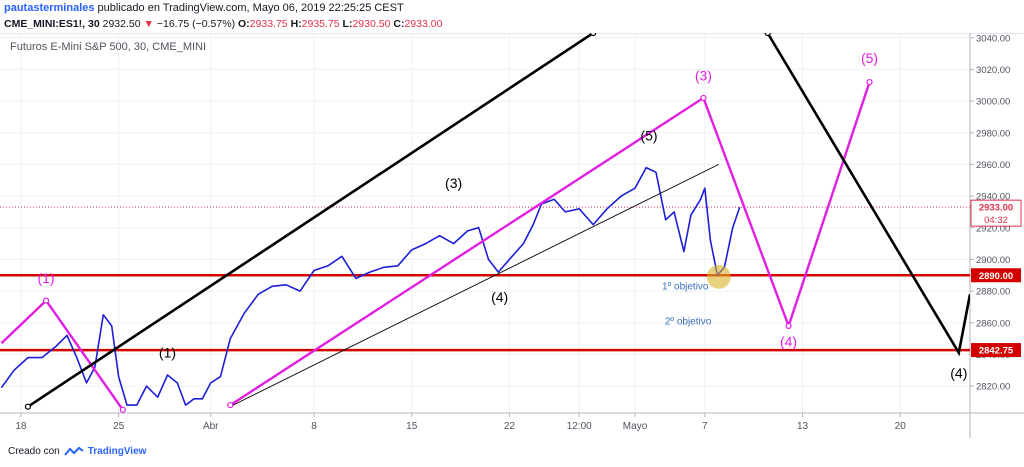 This screenshot has width=1024, height=467. Describe the element at coordinates (108, 47) in the screenshot. I see `chart-title: Futuros E-Mini S&P 500, 30, CME_MINI` at that location.